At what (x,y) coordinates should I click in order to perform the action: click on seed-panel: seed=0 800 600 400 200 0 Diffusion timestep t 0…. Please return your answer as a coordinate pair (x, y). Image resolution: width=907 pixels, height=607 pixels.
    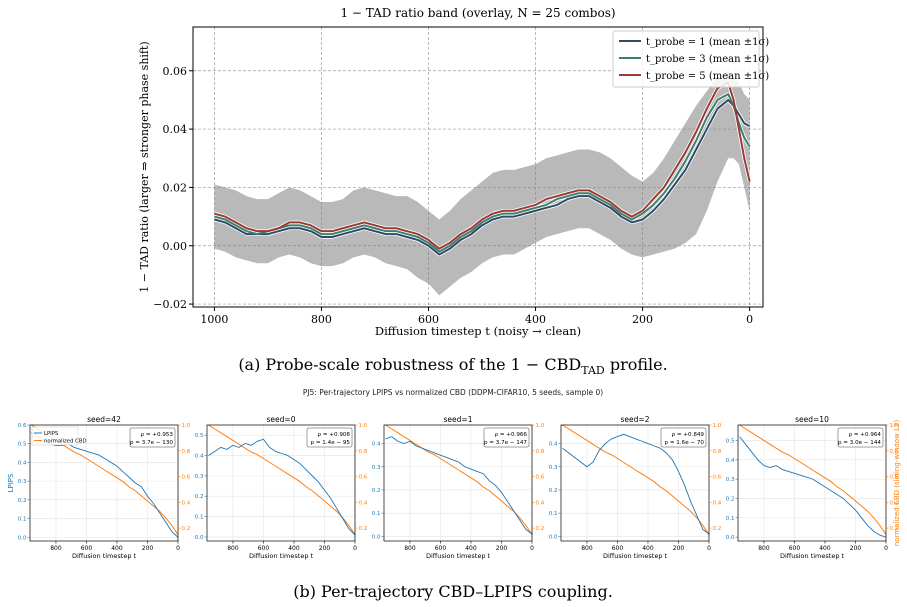
    Looking at the image, I should click on (281, 487).